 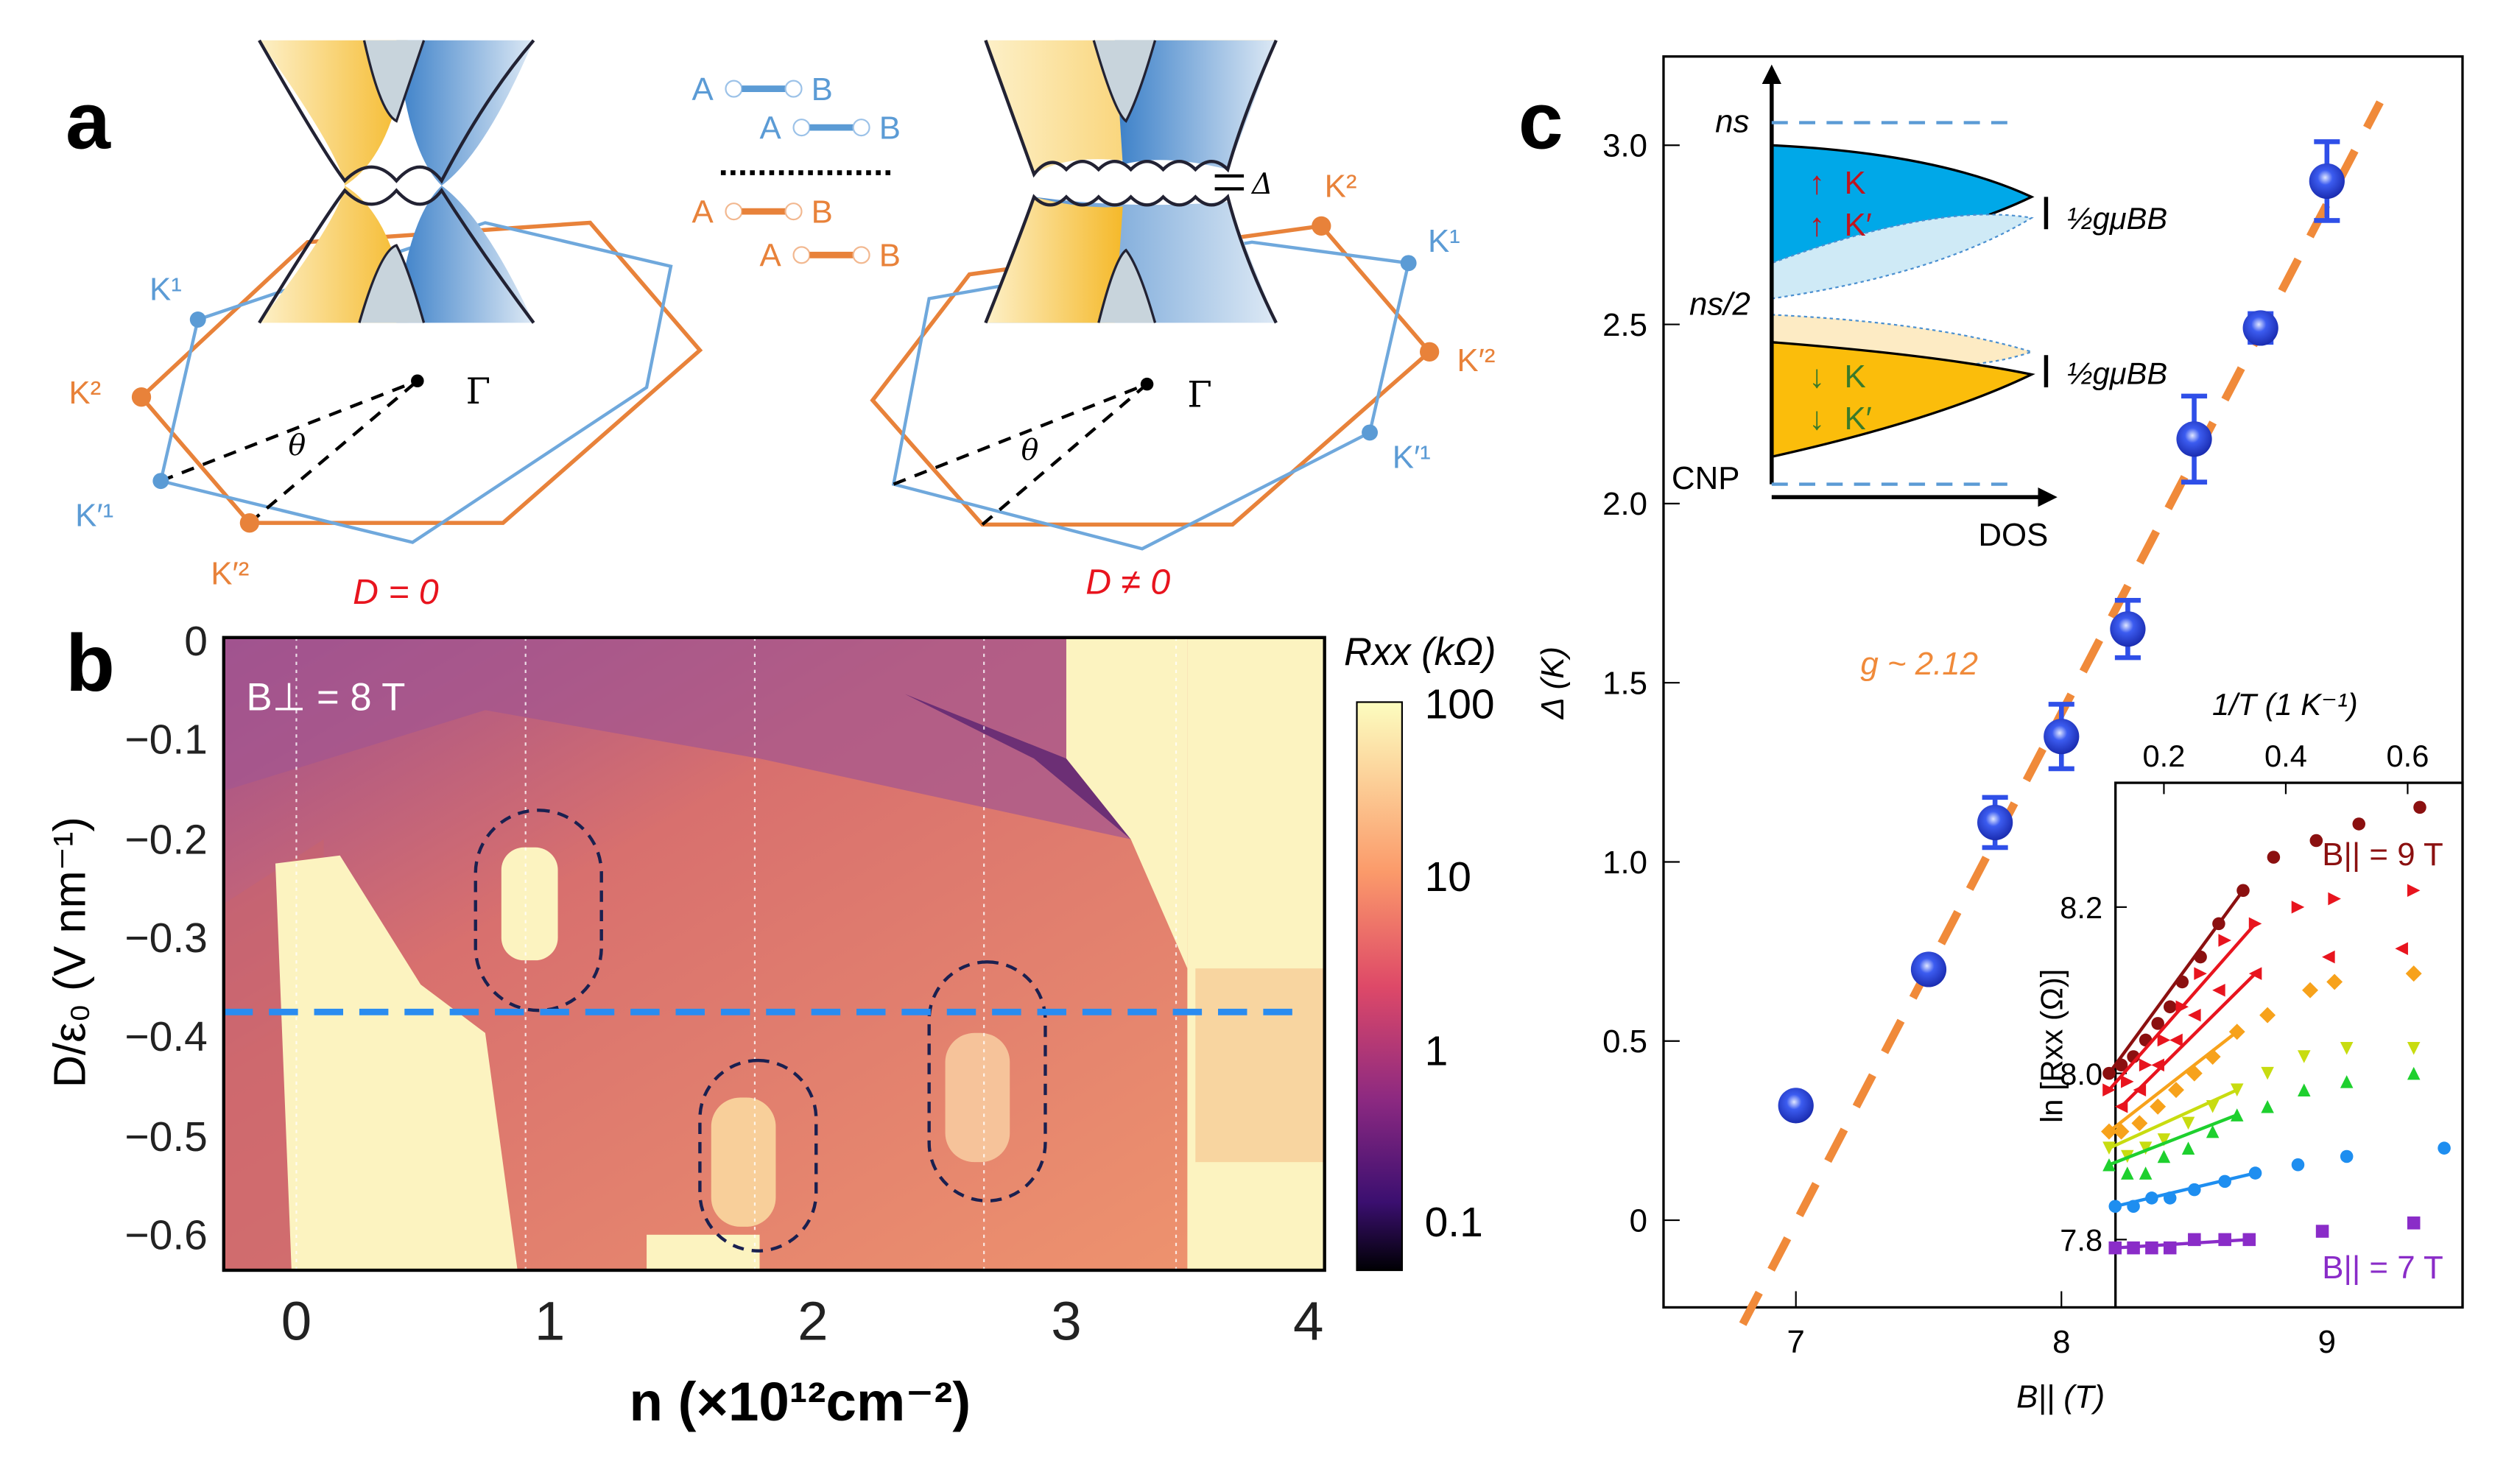 What do you see at coordinates (230, 573) in the screenshot?
I see `kp2-label: K′²` at bounding box center [230, 573].